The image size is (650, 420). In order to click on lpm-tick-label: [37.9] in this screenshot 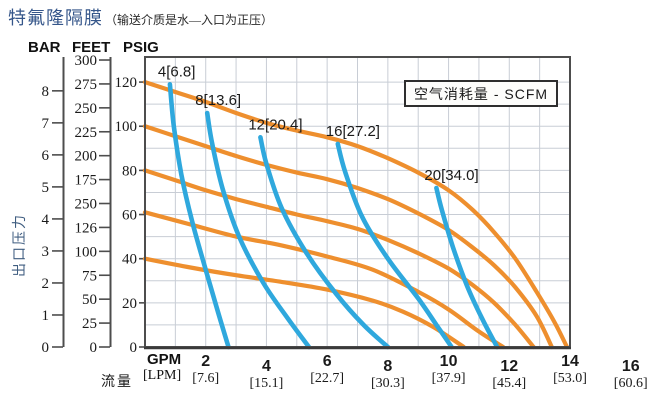, I will do `click(449, 378)`.